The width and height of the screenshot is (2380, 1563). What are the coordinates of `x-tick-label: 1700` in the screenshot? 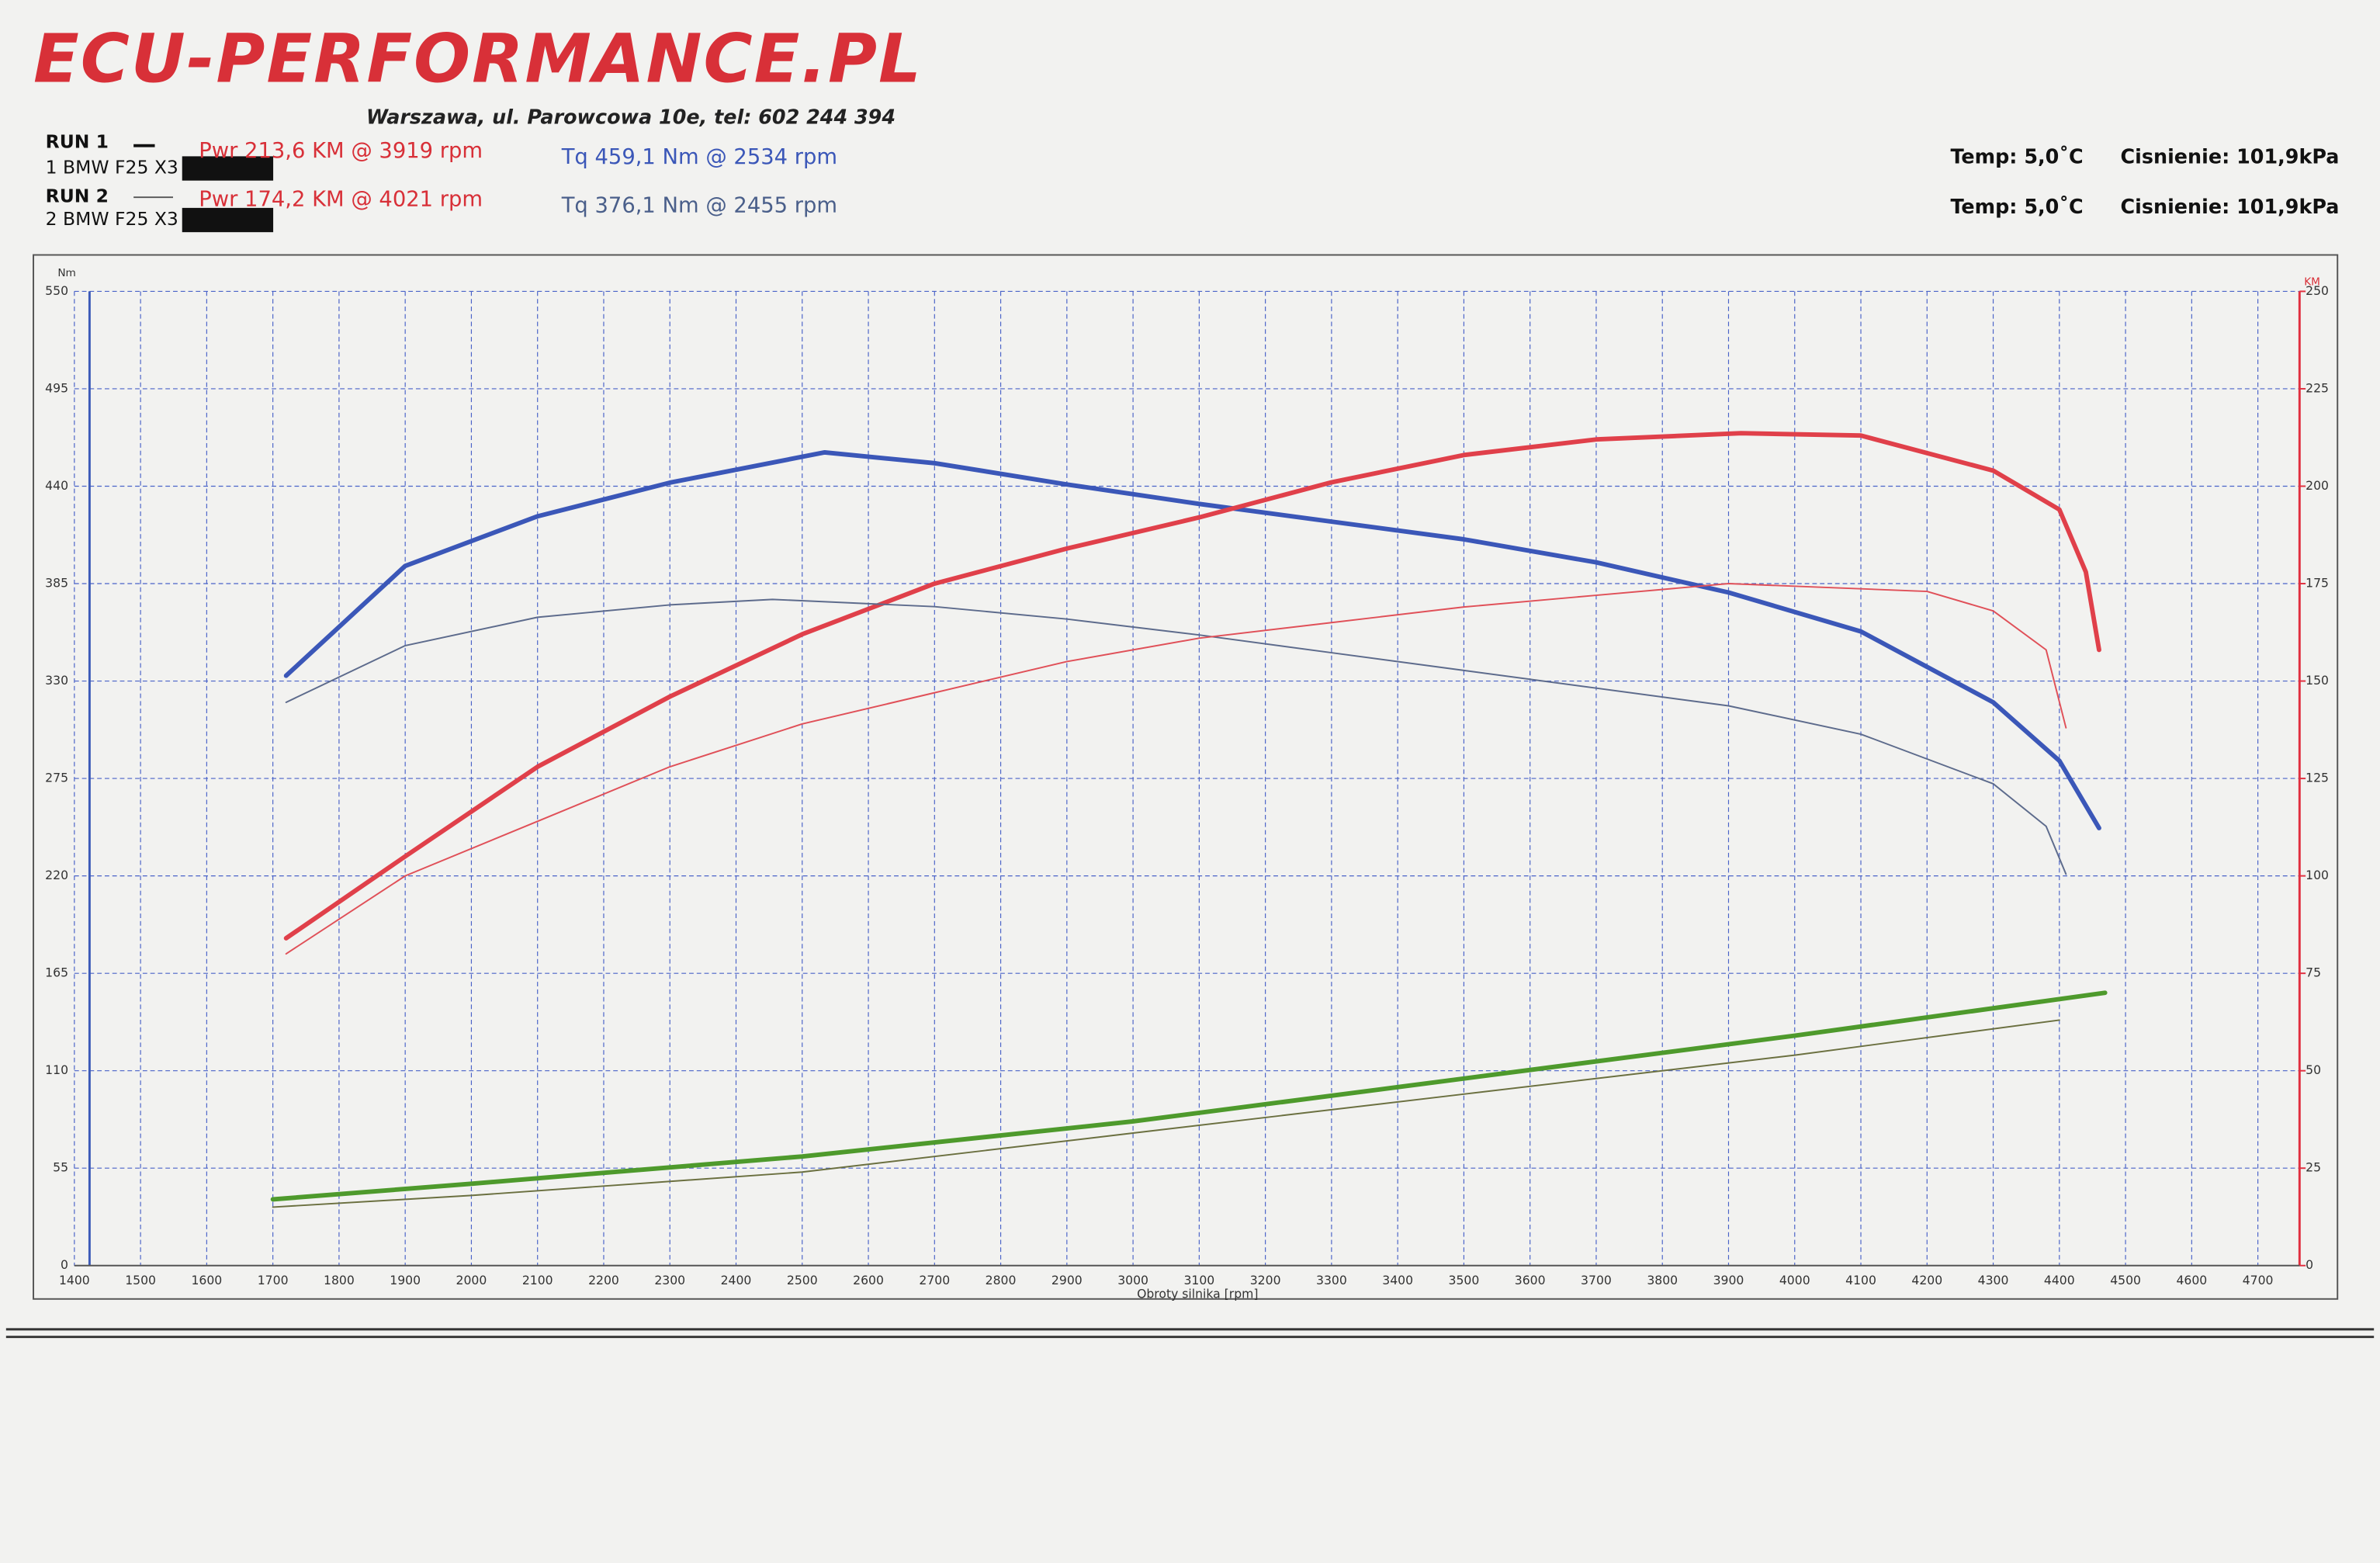 It's located at (273, 1280).